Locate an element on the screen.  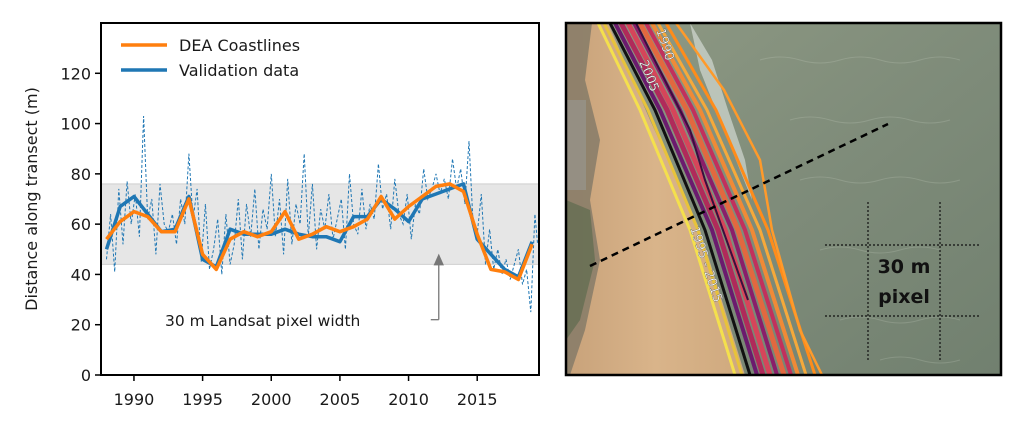
y-tick-label: 60 is located at coordinates (81, 224).